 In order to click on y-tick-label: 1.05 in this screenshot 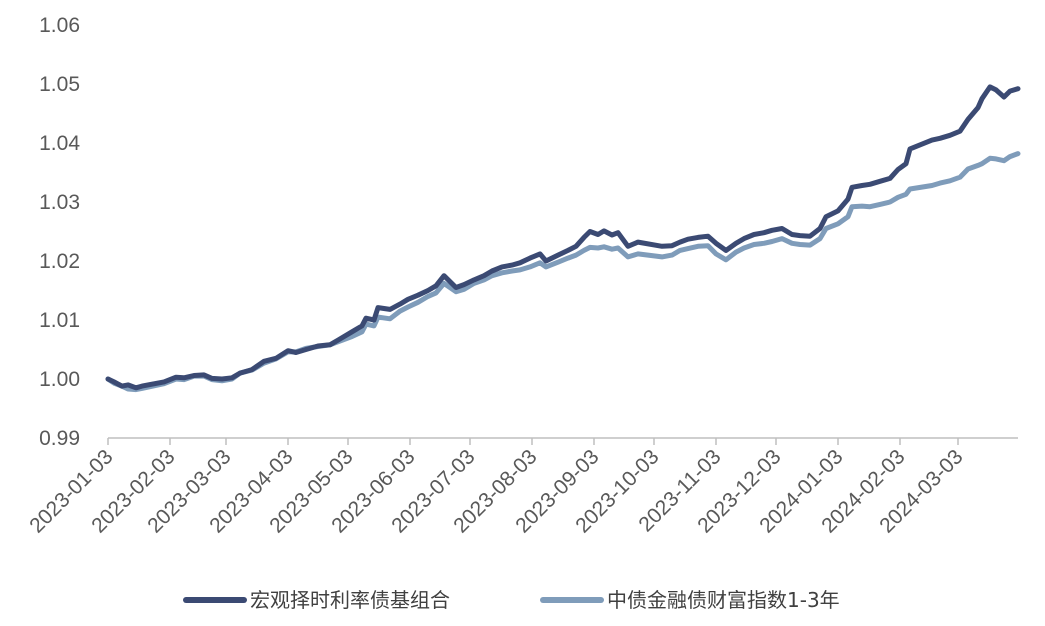, I will do `click(59, 84)`.